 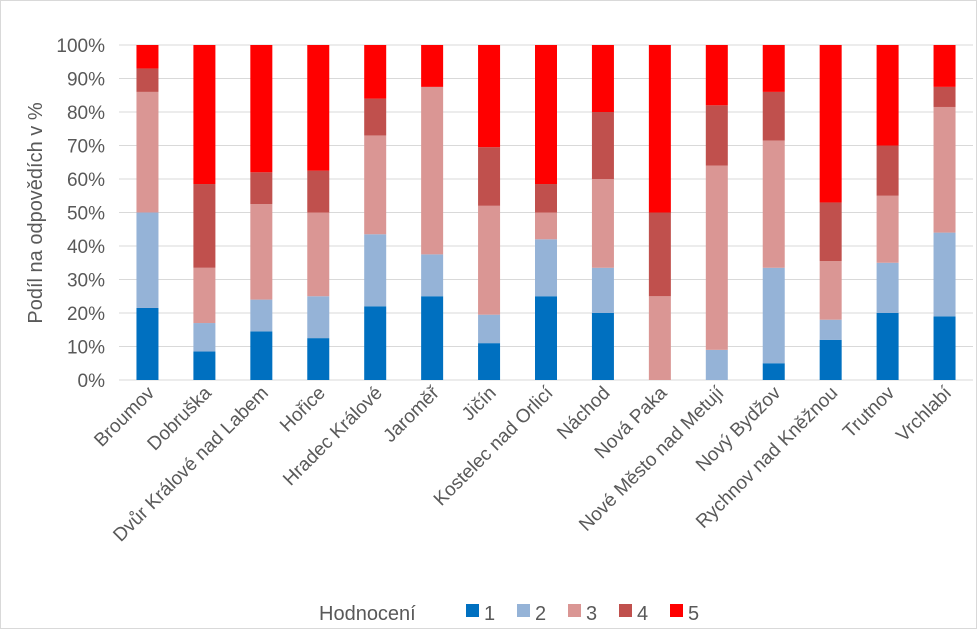 I want to click on x-category-label: Trutnov, so click(x=869, y=412).